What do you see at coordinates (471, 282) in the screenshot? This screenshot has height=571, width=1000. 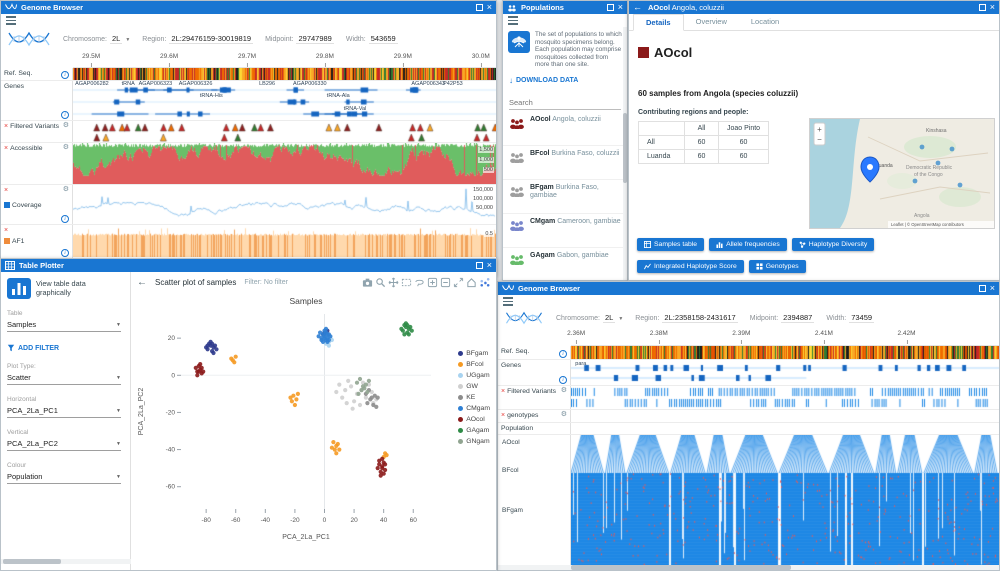 I see `reset-axes-icon` at bounding box center [471, 282].